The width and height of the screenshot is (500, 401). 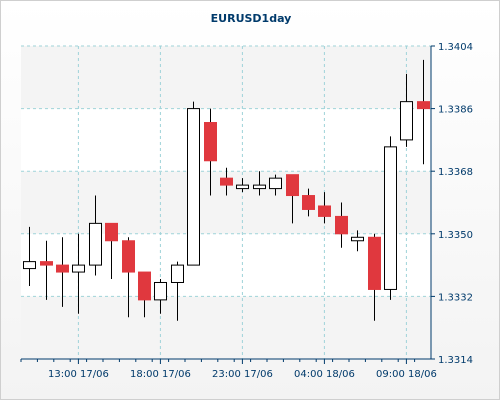 I want to click on y-tick-label: 1.3350, so click(x=455, y=235).